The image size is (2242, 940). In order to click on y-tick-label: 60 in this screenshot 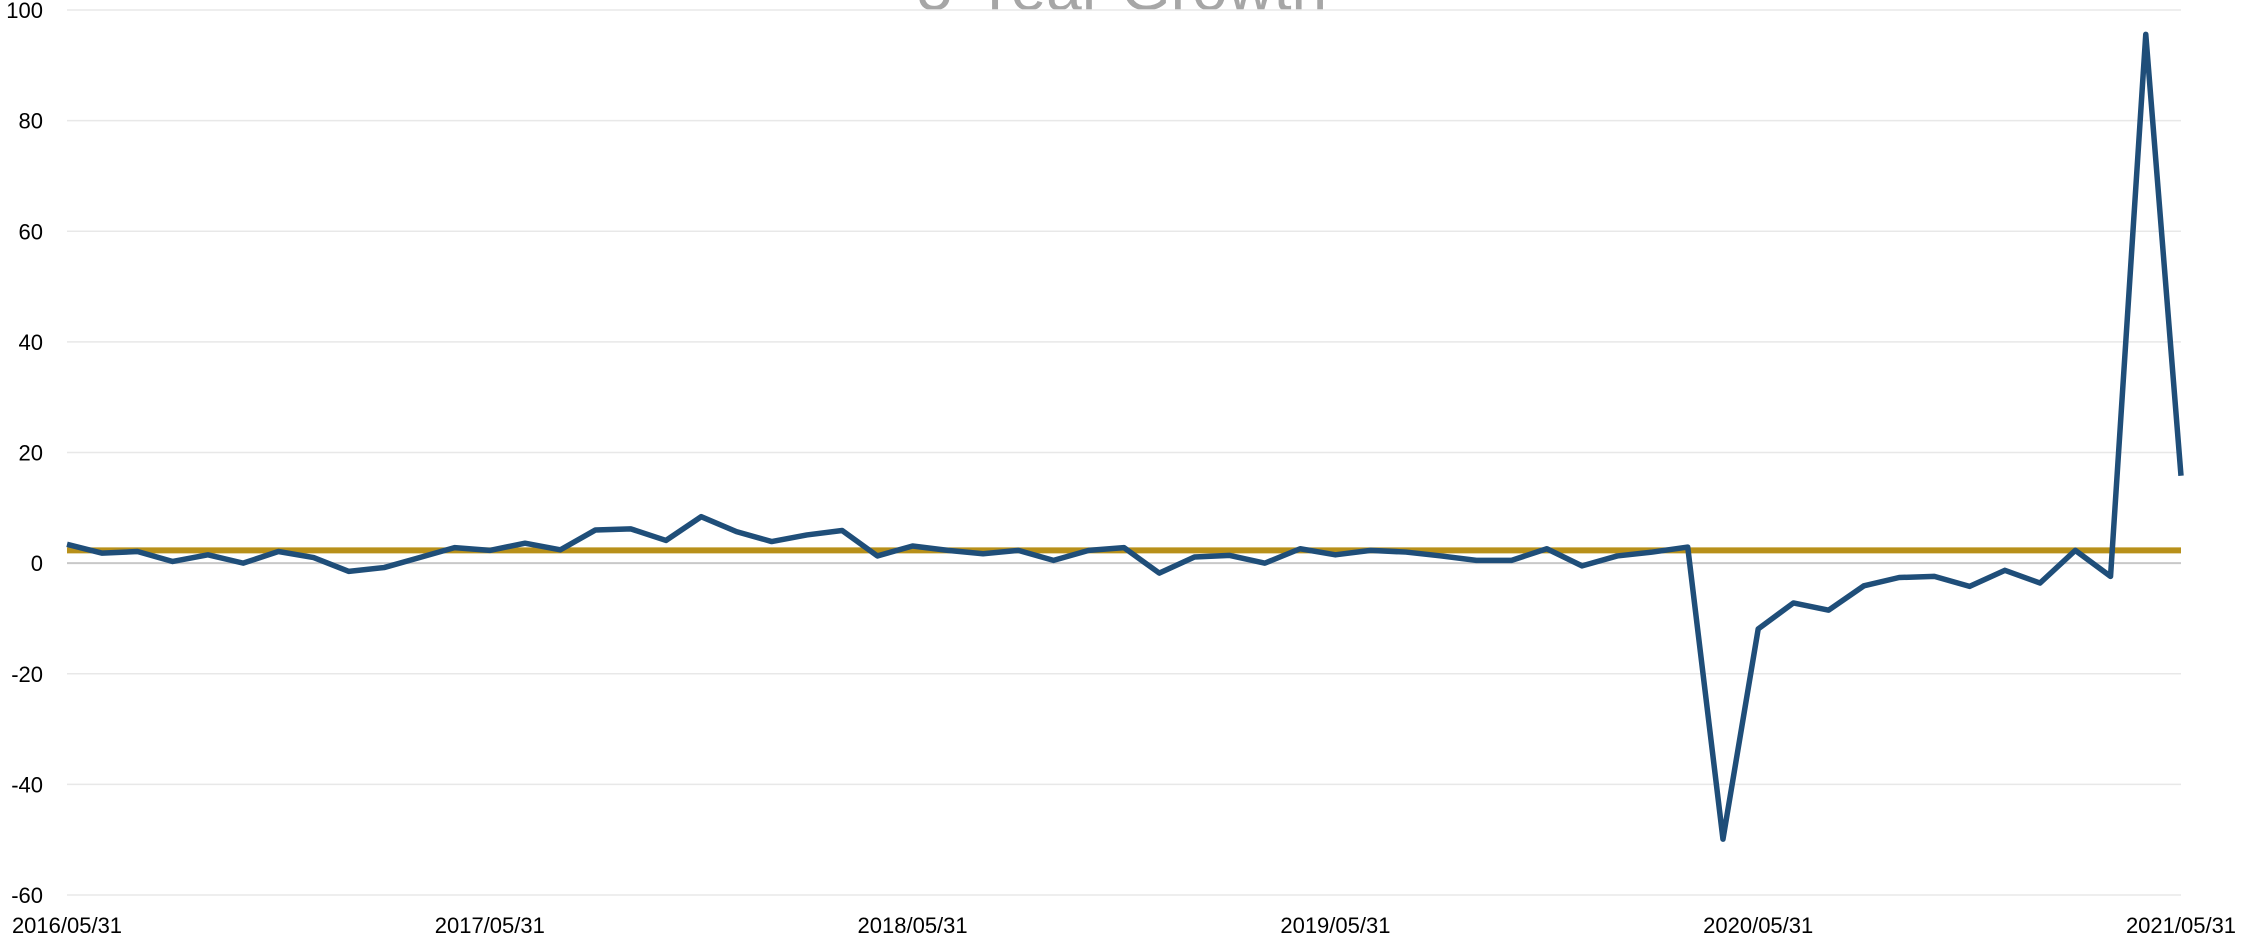, I will do `click(31, 231)`.